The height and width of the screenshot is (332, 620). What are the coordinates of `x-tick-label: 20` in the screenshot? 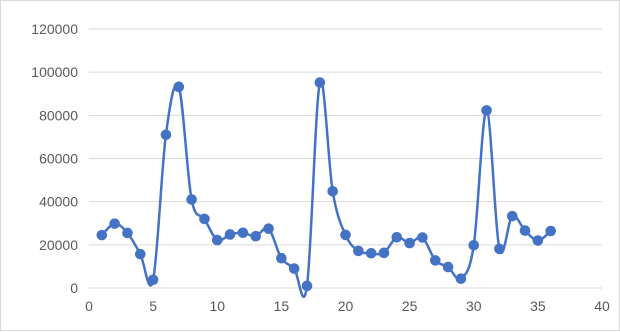 It's located at (346, 306).